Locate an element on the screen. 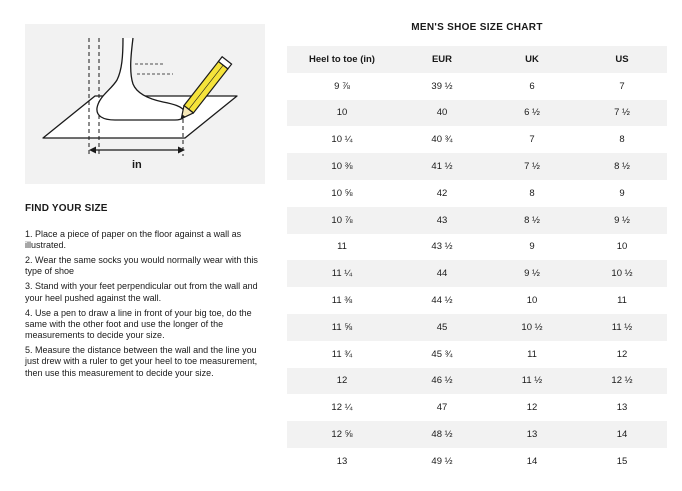 The image size is (682, 491). column-header-uk: UK is located at coordinates (532, 59).